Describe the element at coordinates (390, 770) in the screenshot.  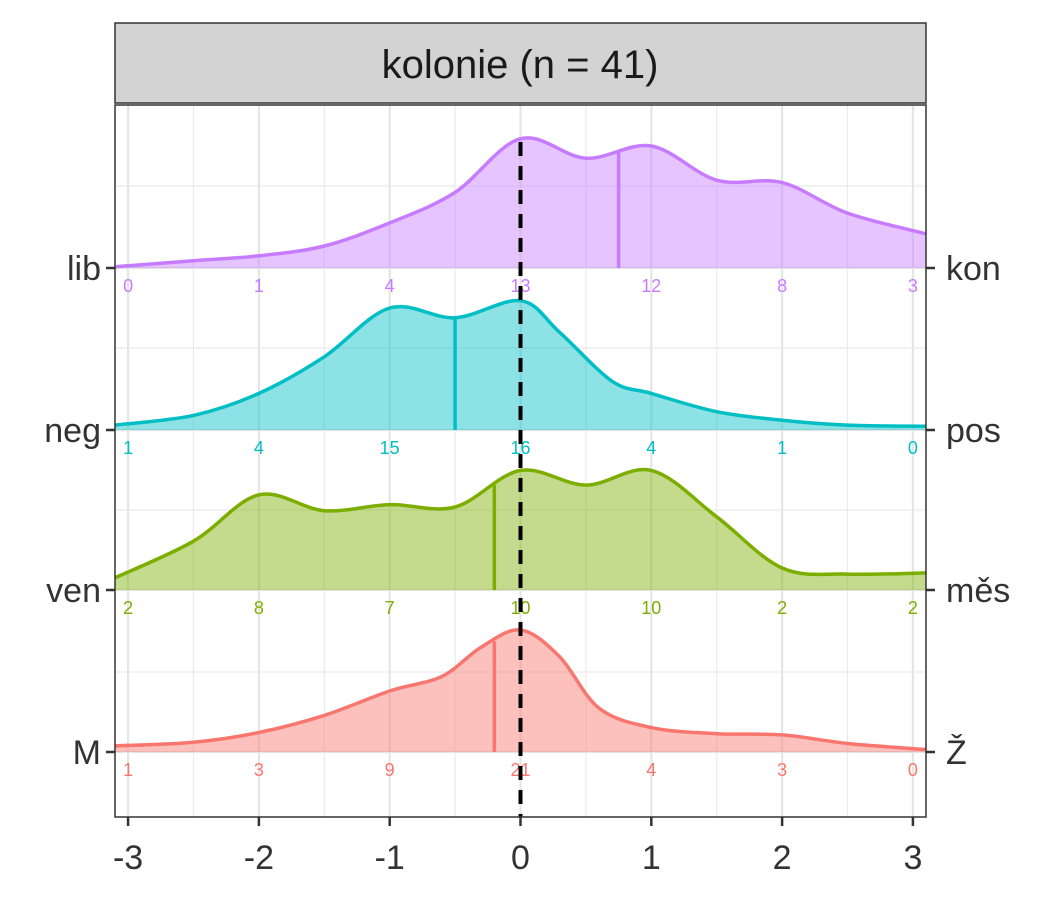
I see `count-label: 9` at that location.